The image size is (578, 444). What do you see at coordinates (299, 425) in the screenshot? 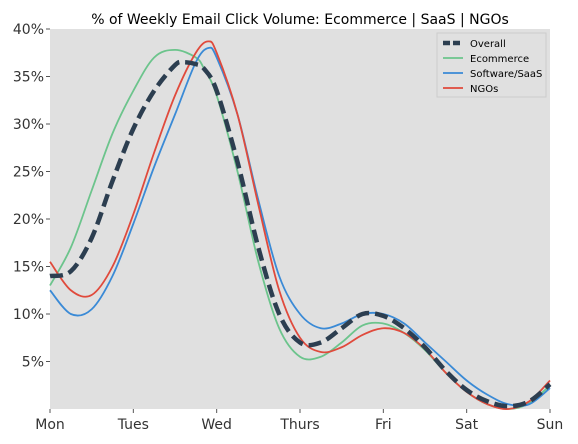
I see `x-tick-label: Thurs` at bounding box center [299, 425].